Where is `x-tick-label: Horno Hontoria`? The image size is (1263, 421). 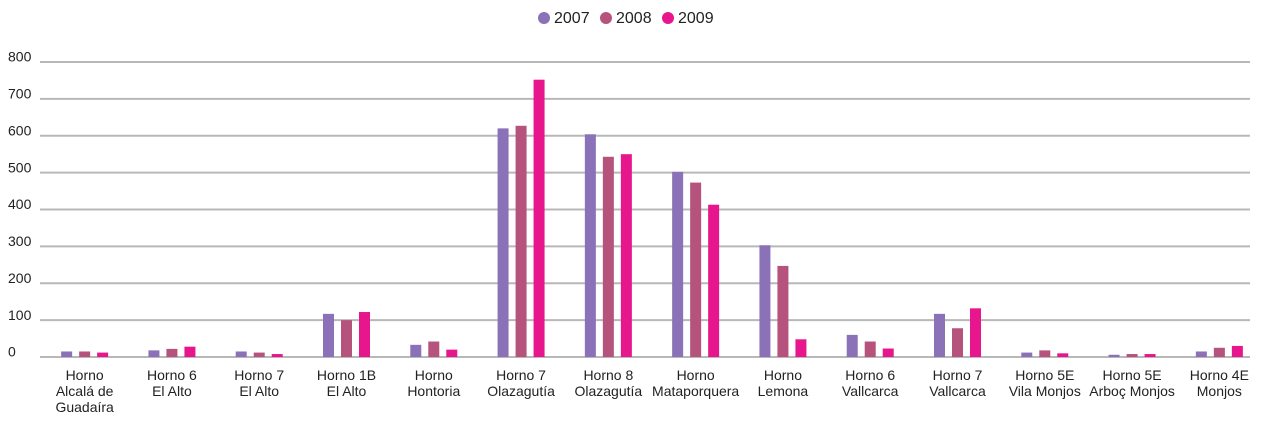 x-tick-label: Horno Hontoria is located at coordinates (434, 383).